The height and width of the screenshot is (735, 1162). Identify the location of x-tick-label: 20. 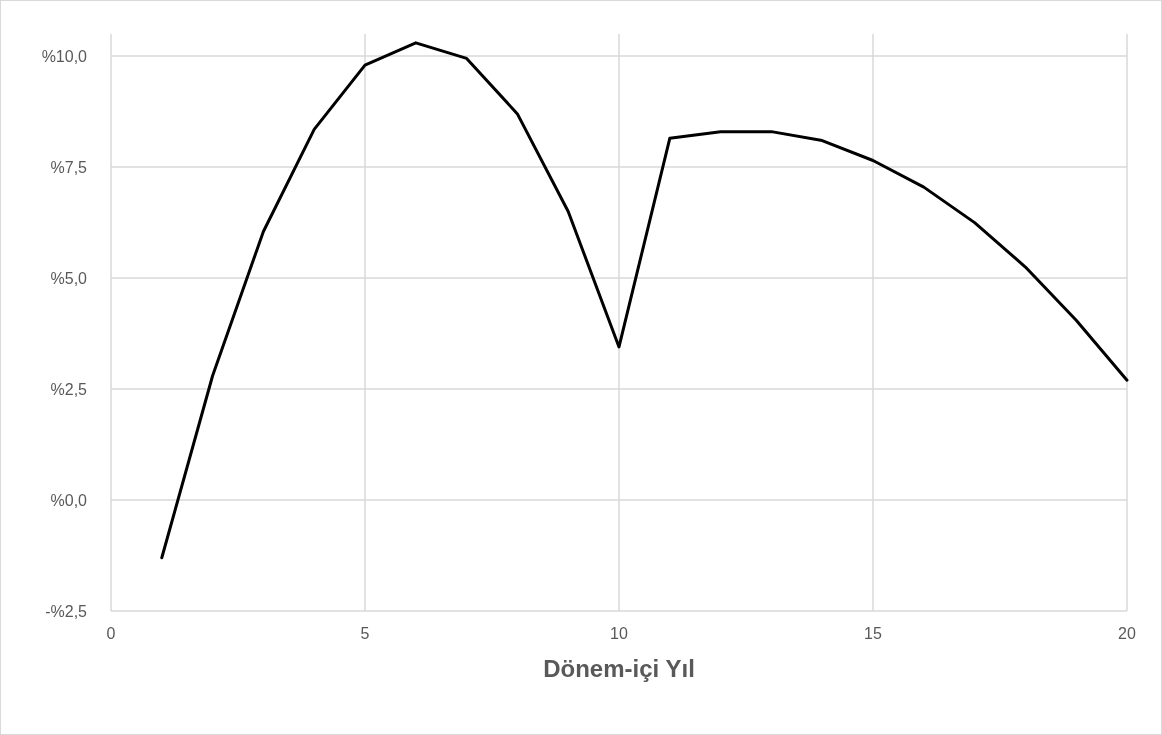
(1127, 633).